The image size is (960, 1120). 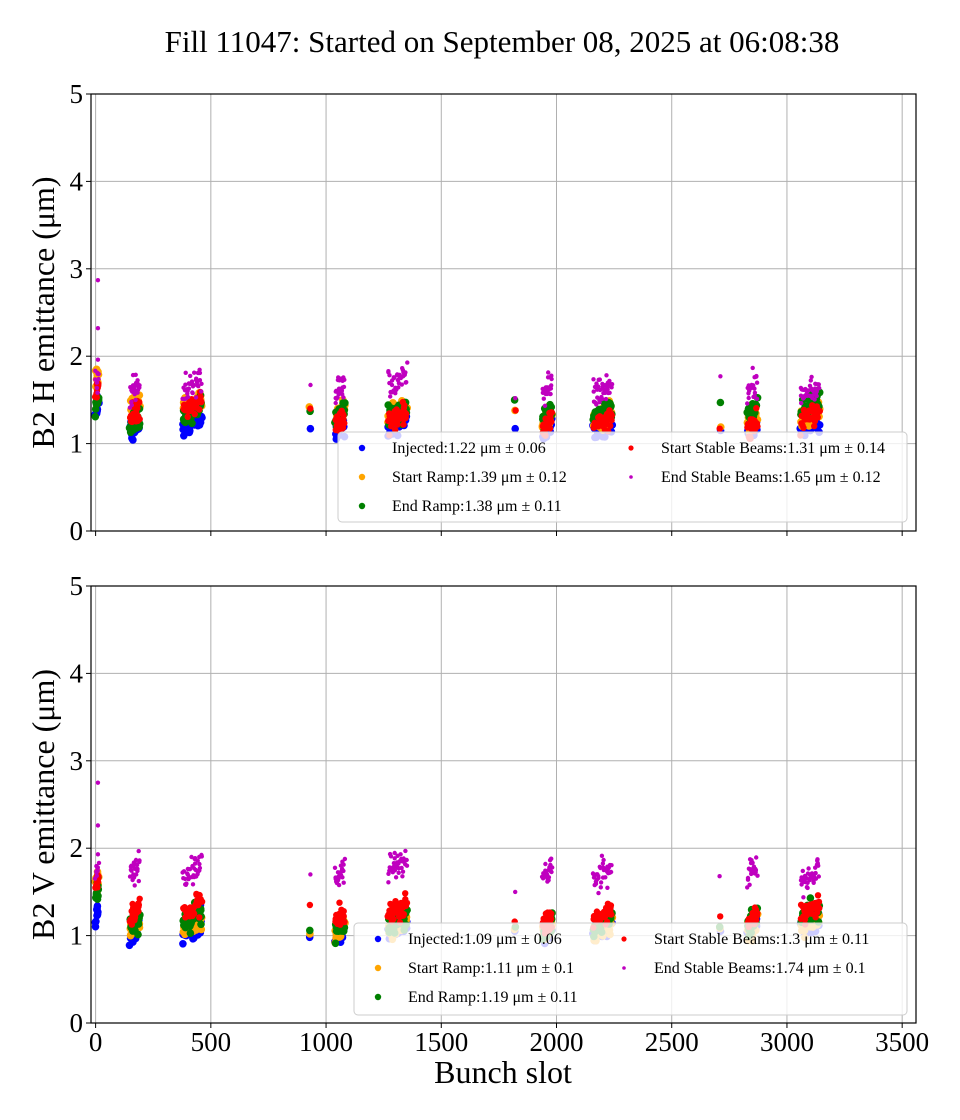 What do you see at coordinates (457, 360) in the screenshot?
I see `data-points` at bounding box center [457, 360].